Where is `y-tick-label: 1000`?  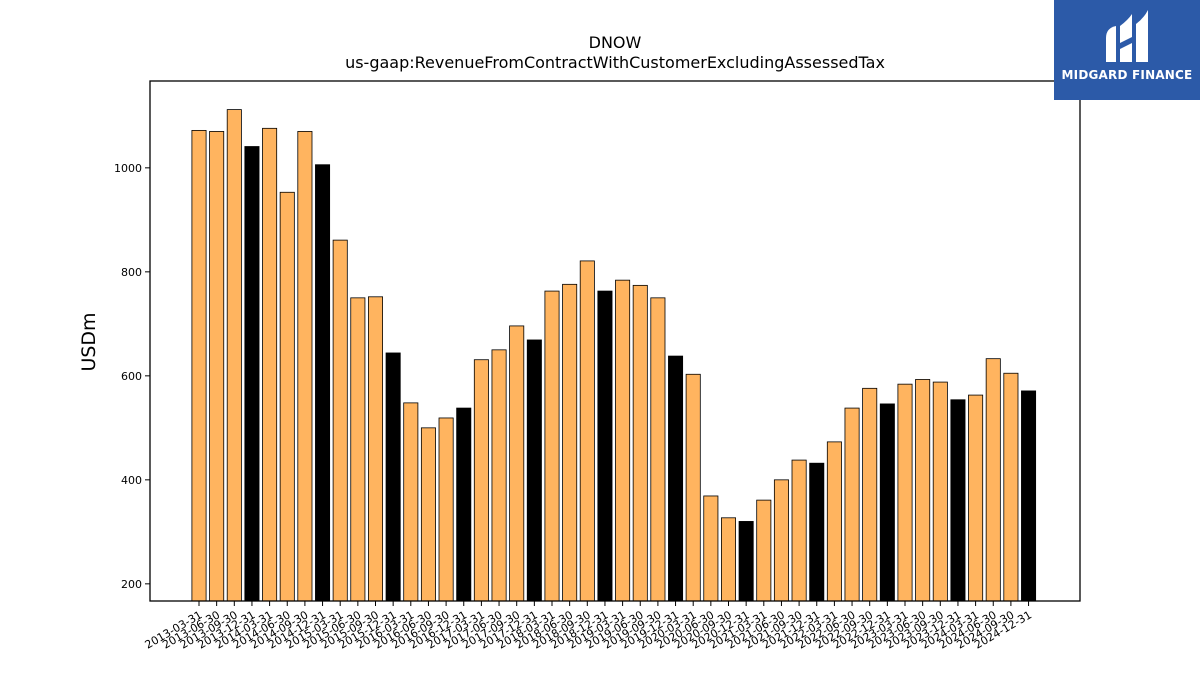
y-tick-label: 1000 is located at coordinates (128, 168).